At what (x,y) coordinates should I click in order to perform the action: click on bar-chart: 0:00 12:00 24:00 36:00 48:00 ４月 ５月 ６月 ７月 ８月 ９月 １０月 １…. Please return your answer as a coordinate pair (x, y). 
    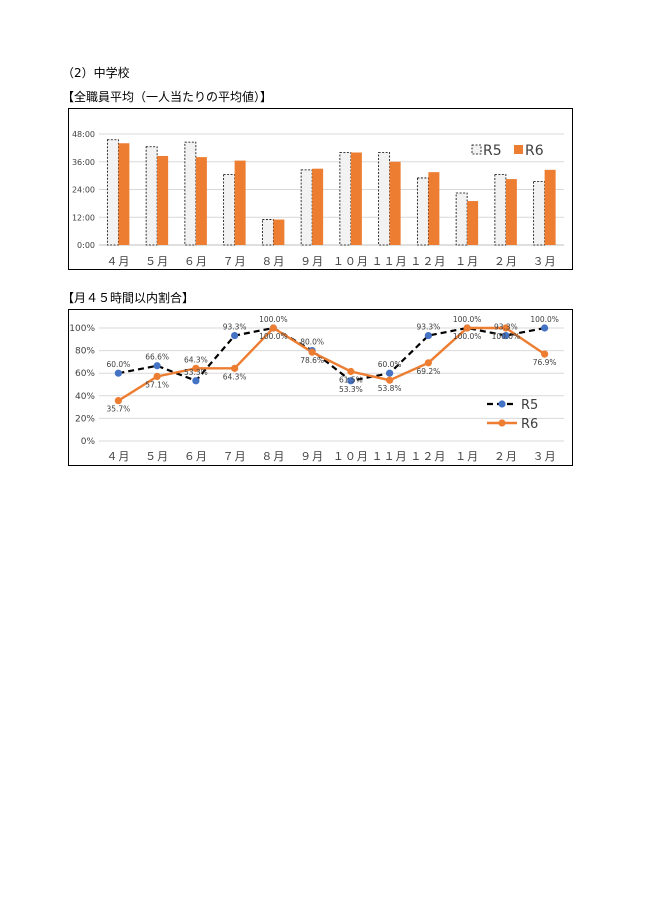
    Looking at the image, I should click on (318, 199).